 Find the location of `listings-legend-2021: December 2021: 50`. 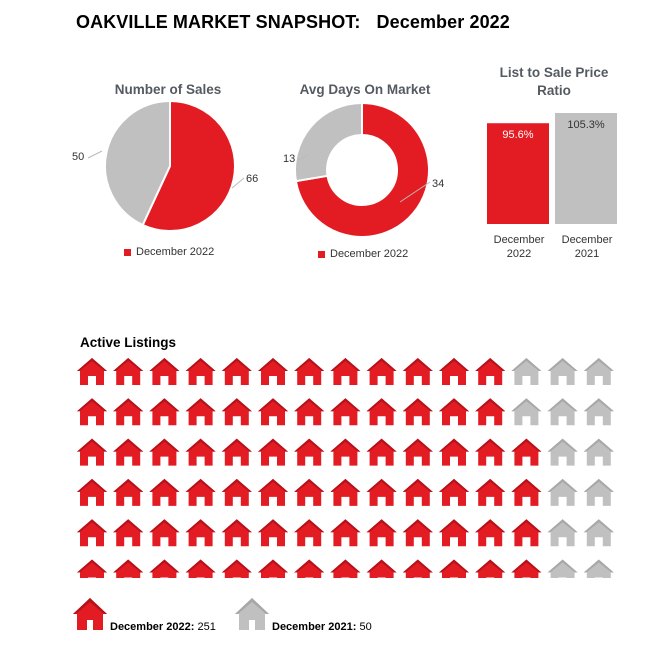

listings-legend-2021: December 2021: 50 is located at coordinates (303, 614).